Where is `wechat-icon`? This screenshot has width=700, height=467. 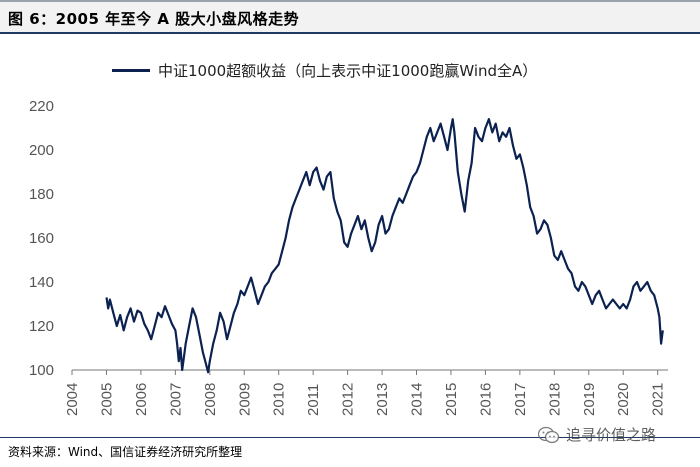 wechat-icon is located at coordinates (548, 435).